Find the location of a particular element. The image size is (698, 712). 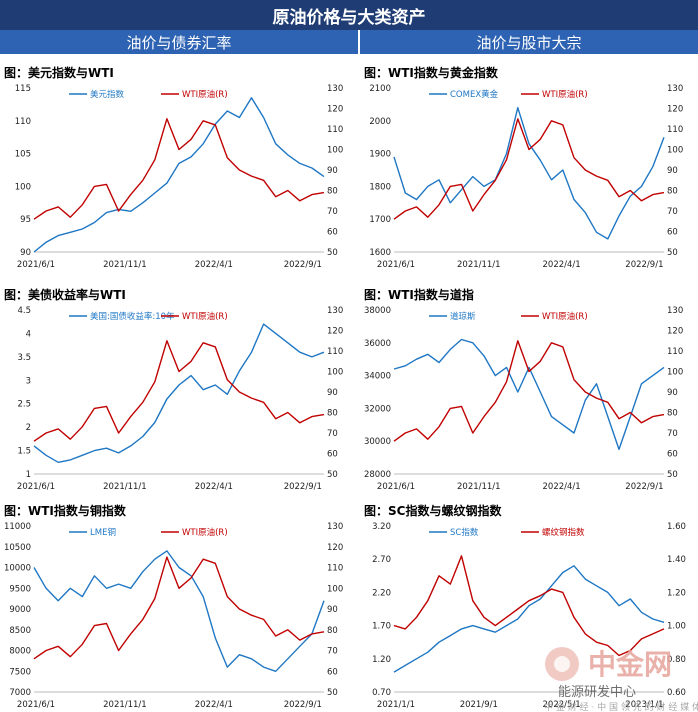

x-tick-label: 2023/1/1 is located at coordinates (644, 705).